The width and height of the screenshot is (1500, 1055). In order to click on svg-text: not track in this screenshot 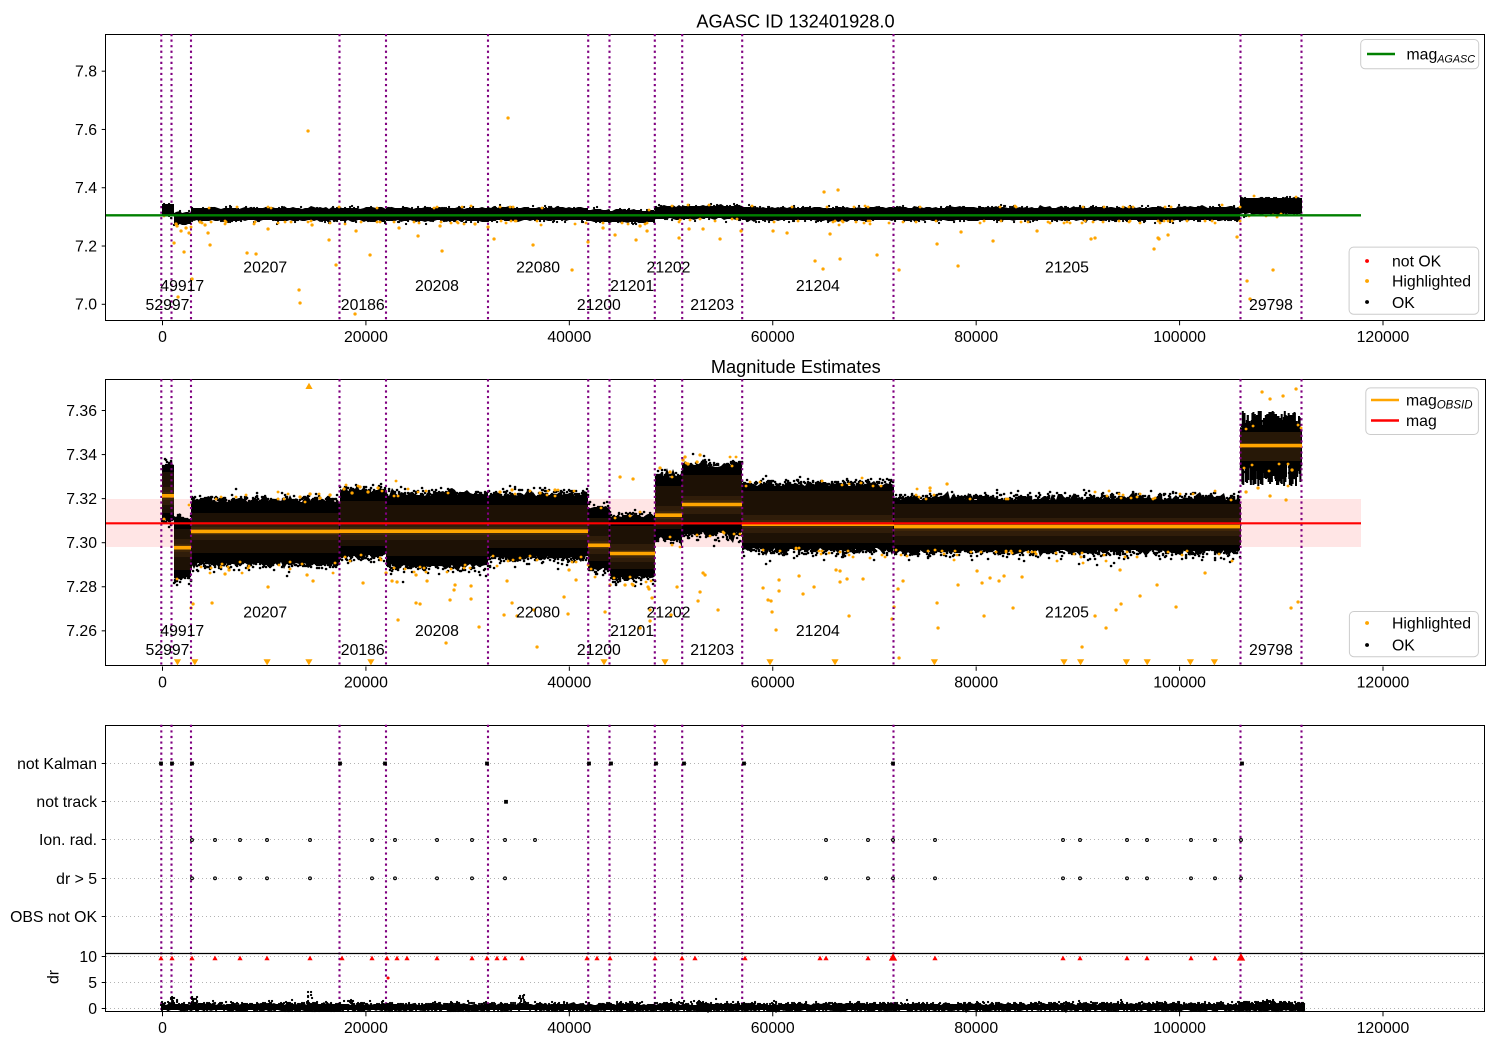, I will do `click(66, 802)`.